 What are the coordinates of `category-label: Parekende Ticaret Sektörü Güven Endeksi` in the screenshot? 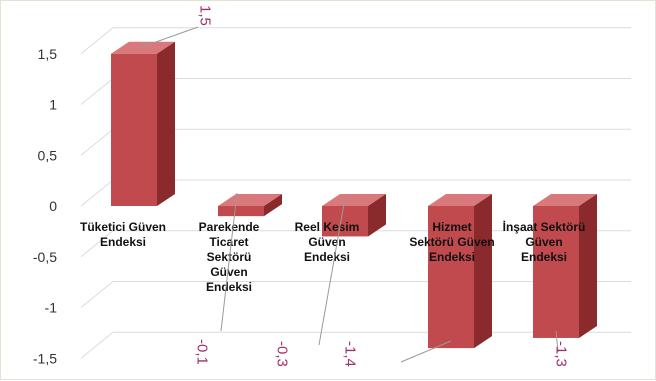 It's located at (229, 257).